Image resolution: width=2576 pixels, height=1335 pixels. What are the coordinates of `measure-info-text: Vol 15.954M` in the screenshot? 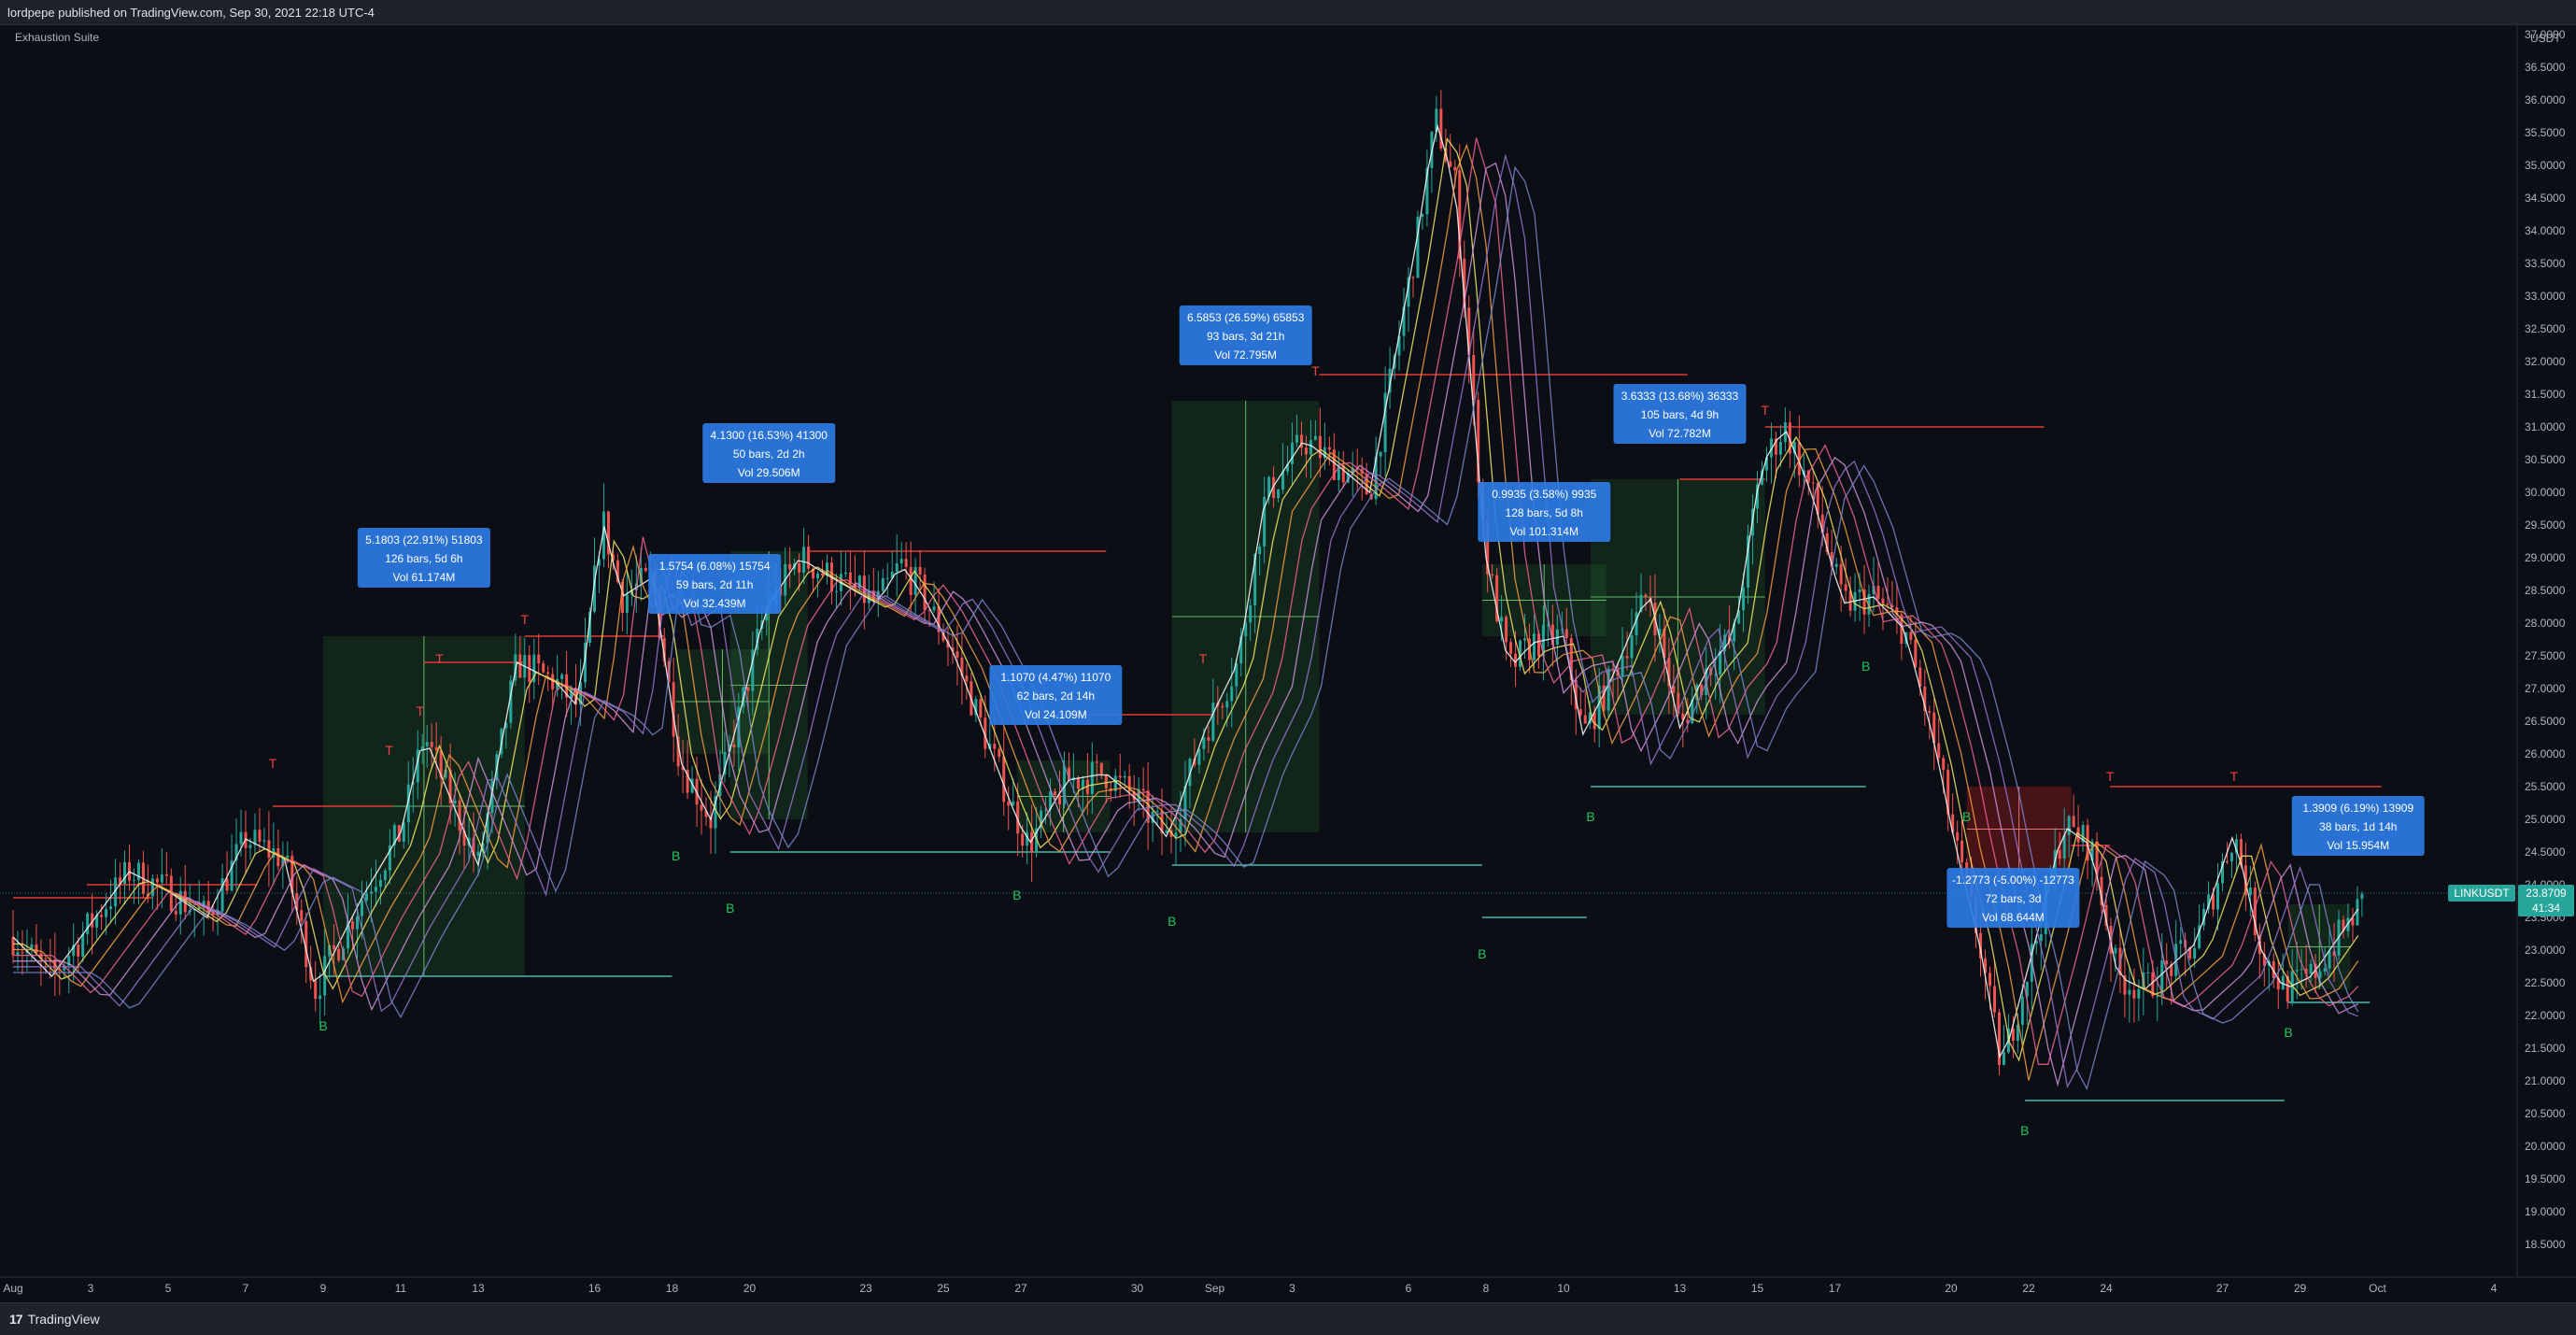 It's located at (2358, 845).